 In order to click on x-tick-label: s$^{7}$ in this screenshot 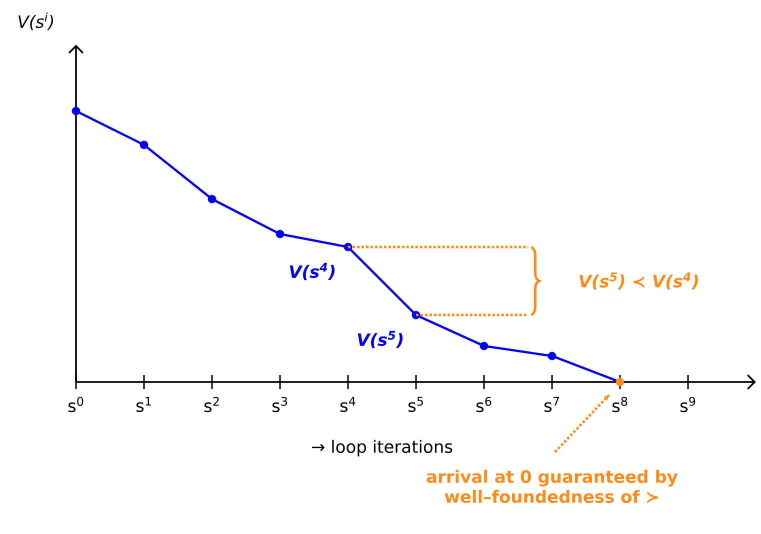, I will do `click(551, 404)`.